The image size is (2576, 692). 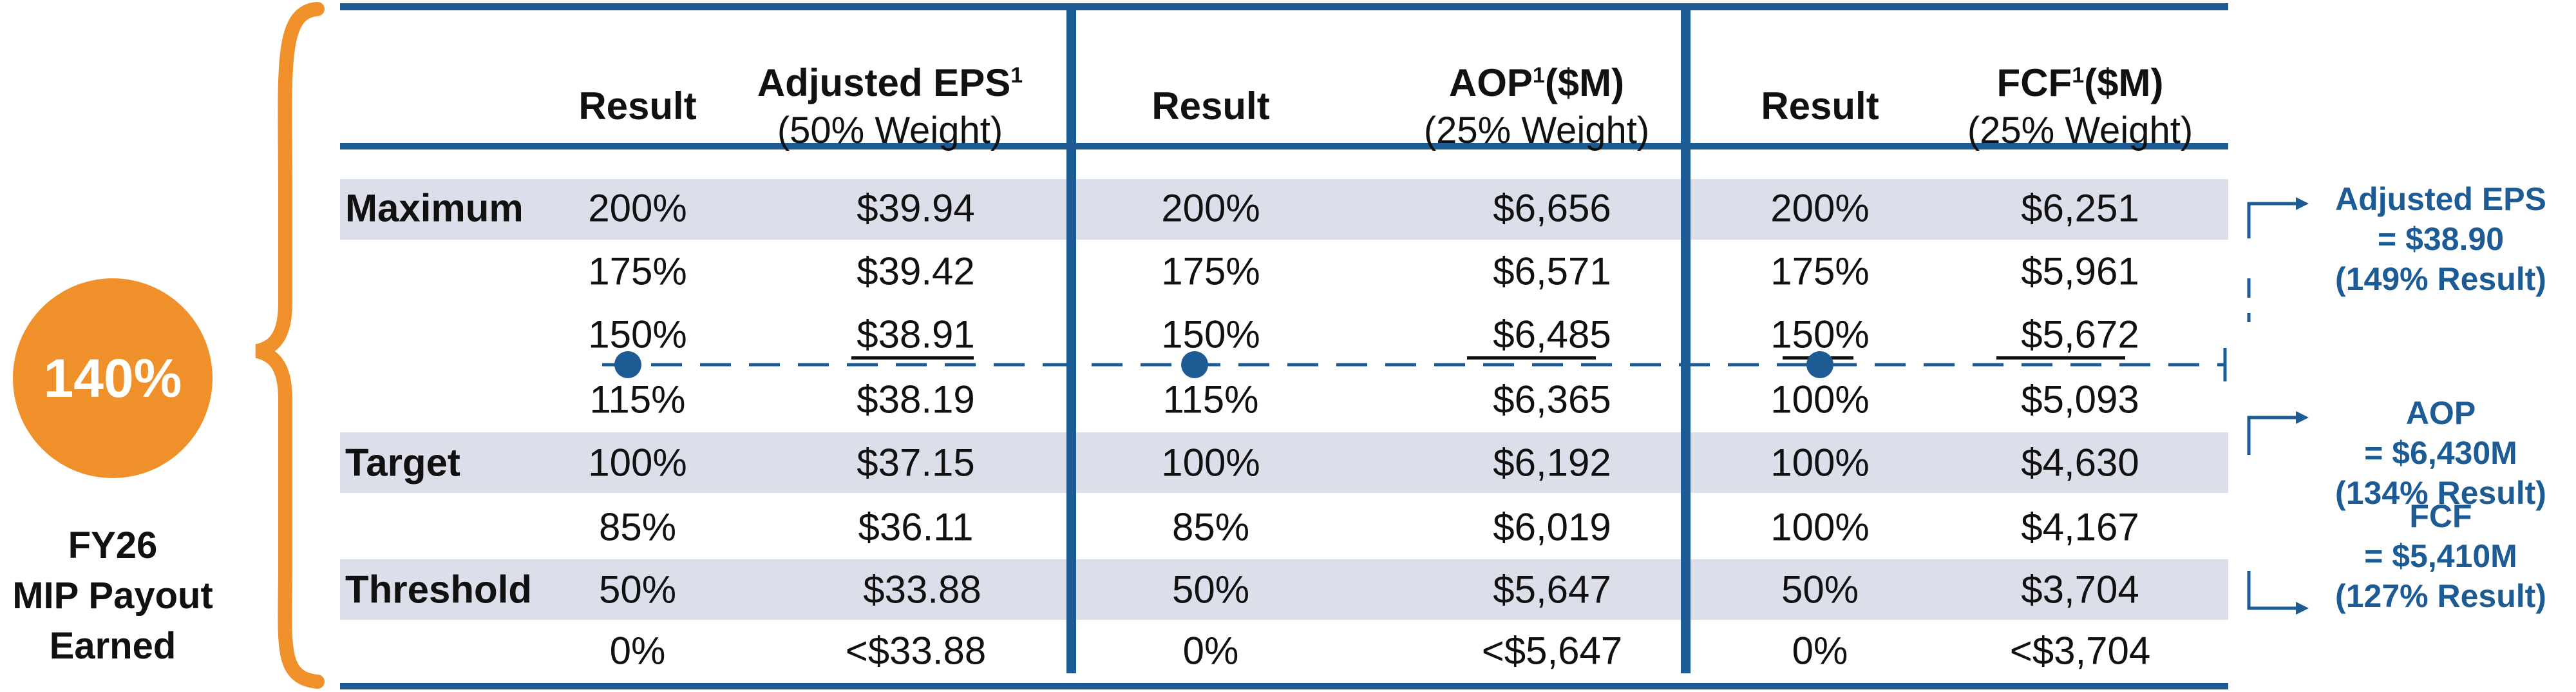 I want to click on annotation-line: = $6,430M, so click(x=2440, y=453).